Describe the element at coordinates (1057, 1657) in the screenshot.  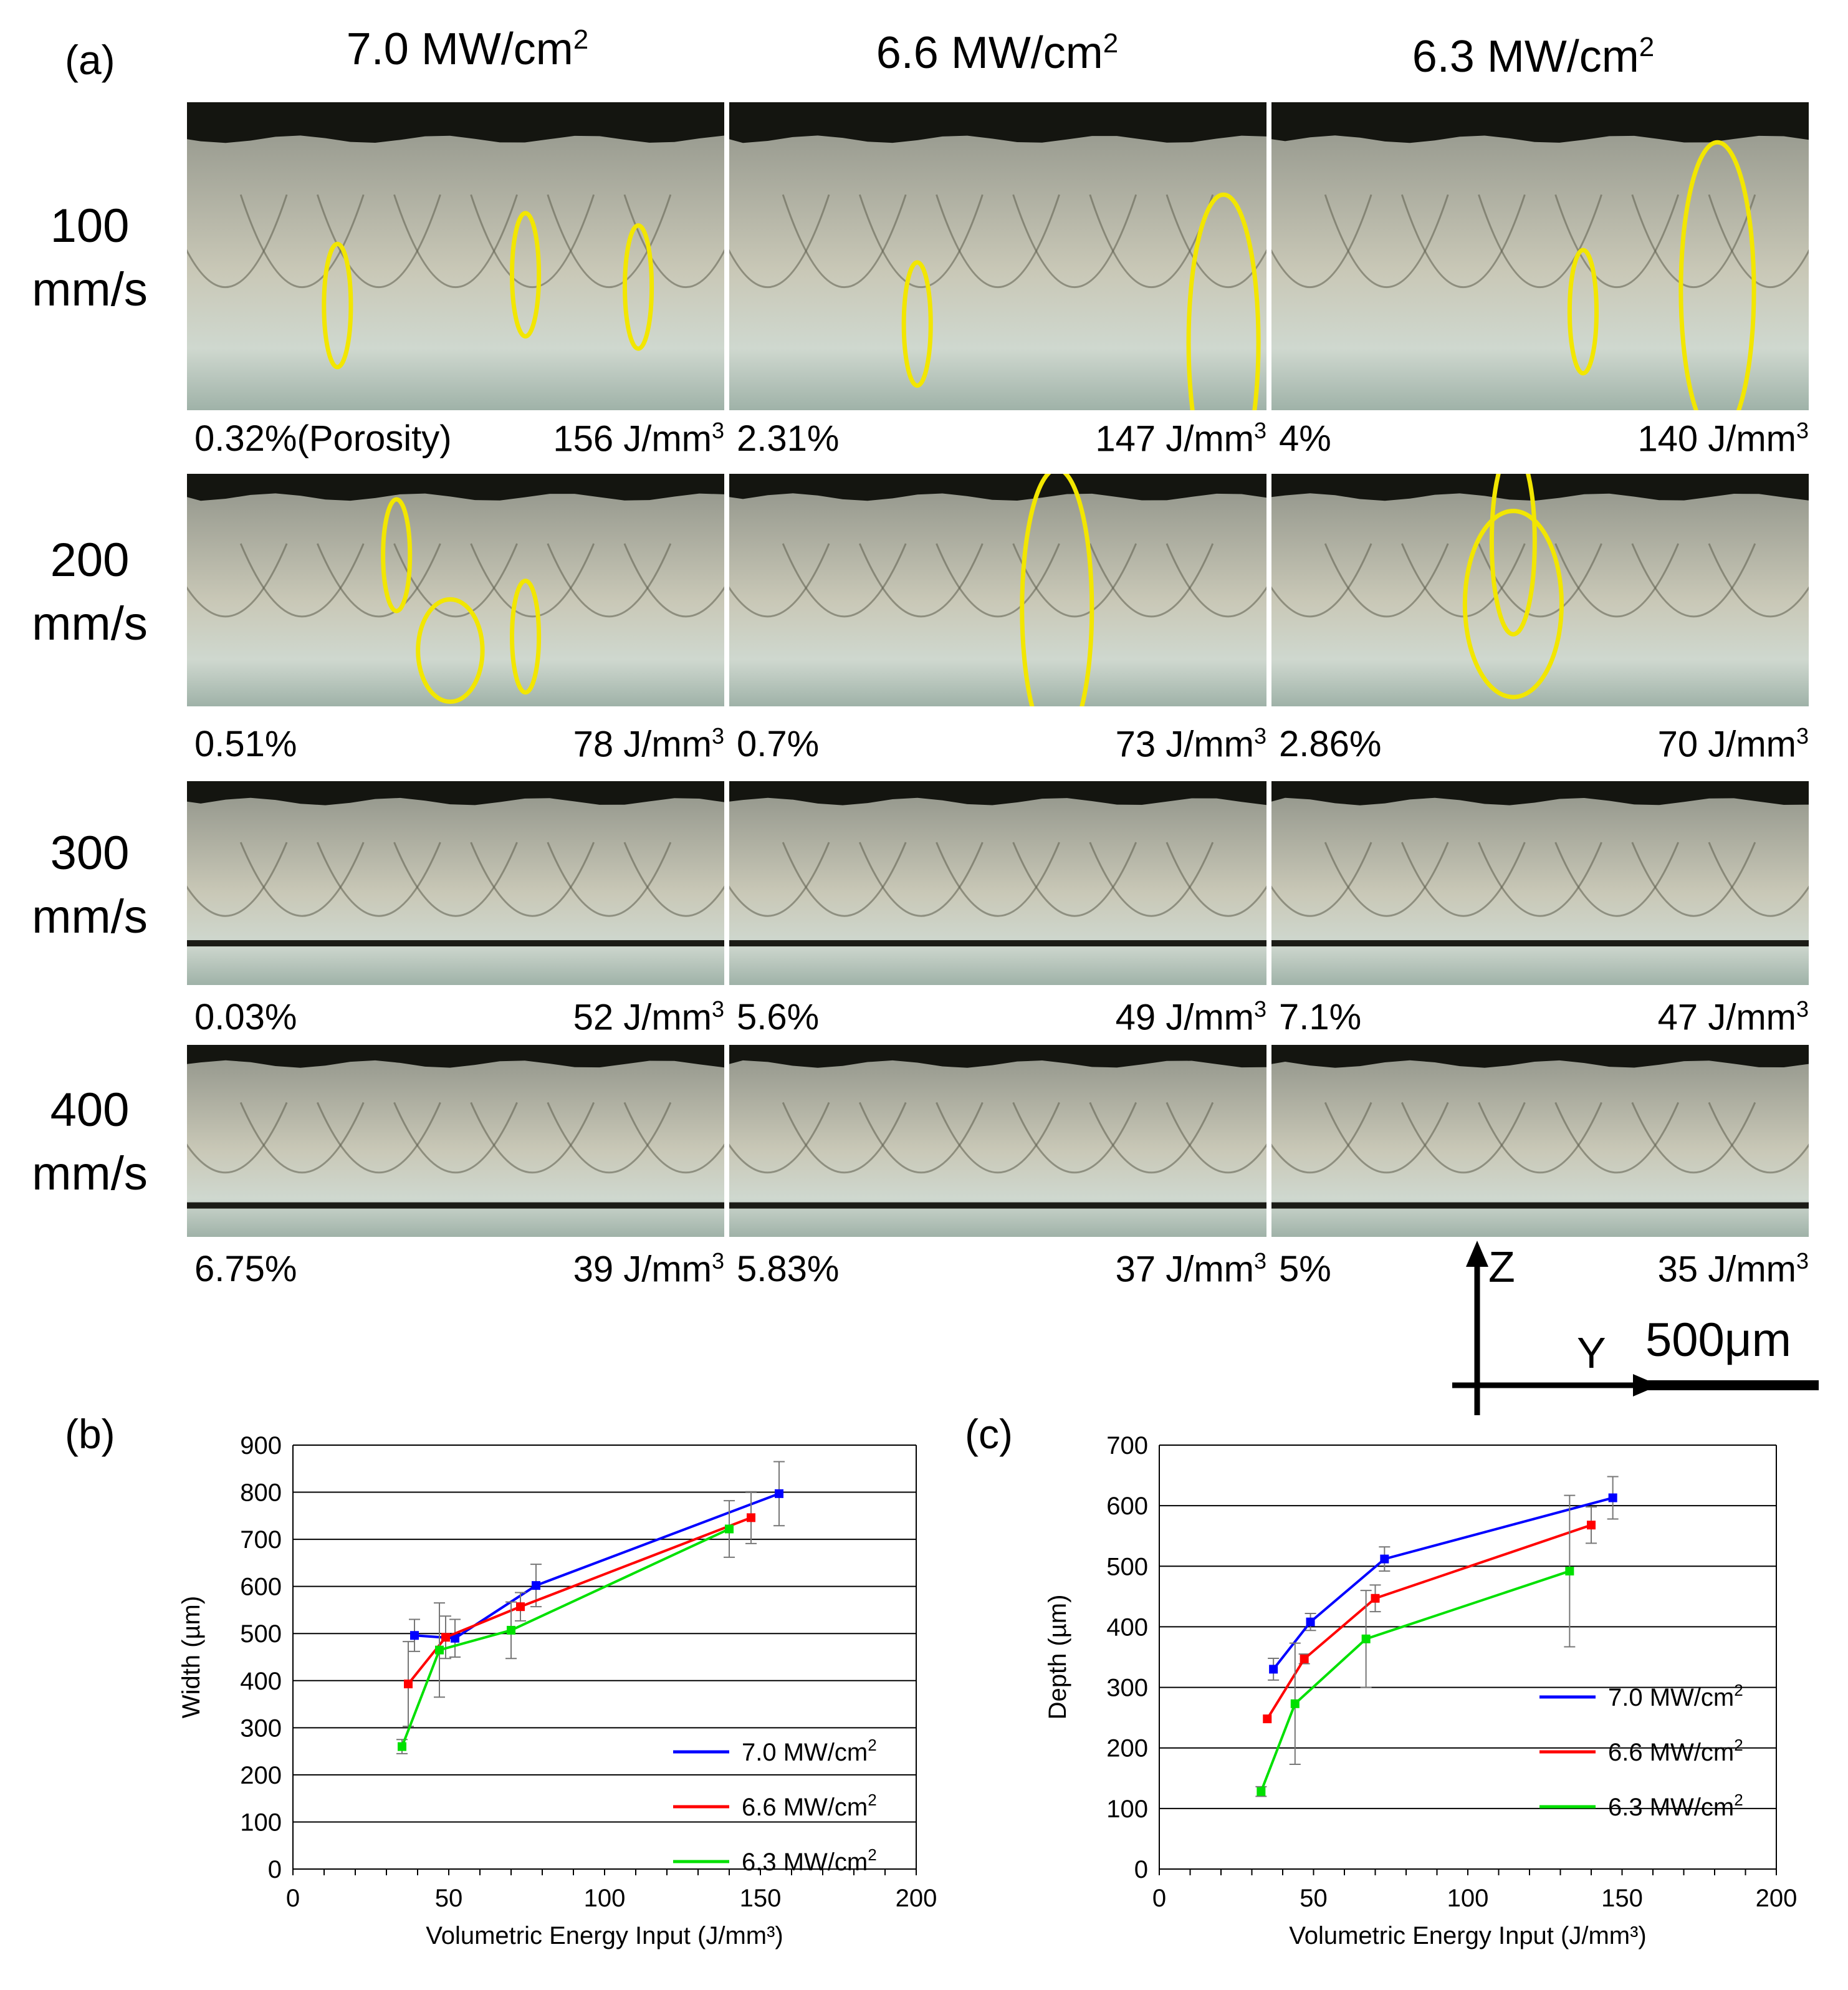
I see `y-axis-label: Depth (µm)` at that location.